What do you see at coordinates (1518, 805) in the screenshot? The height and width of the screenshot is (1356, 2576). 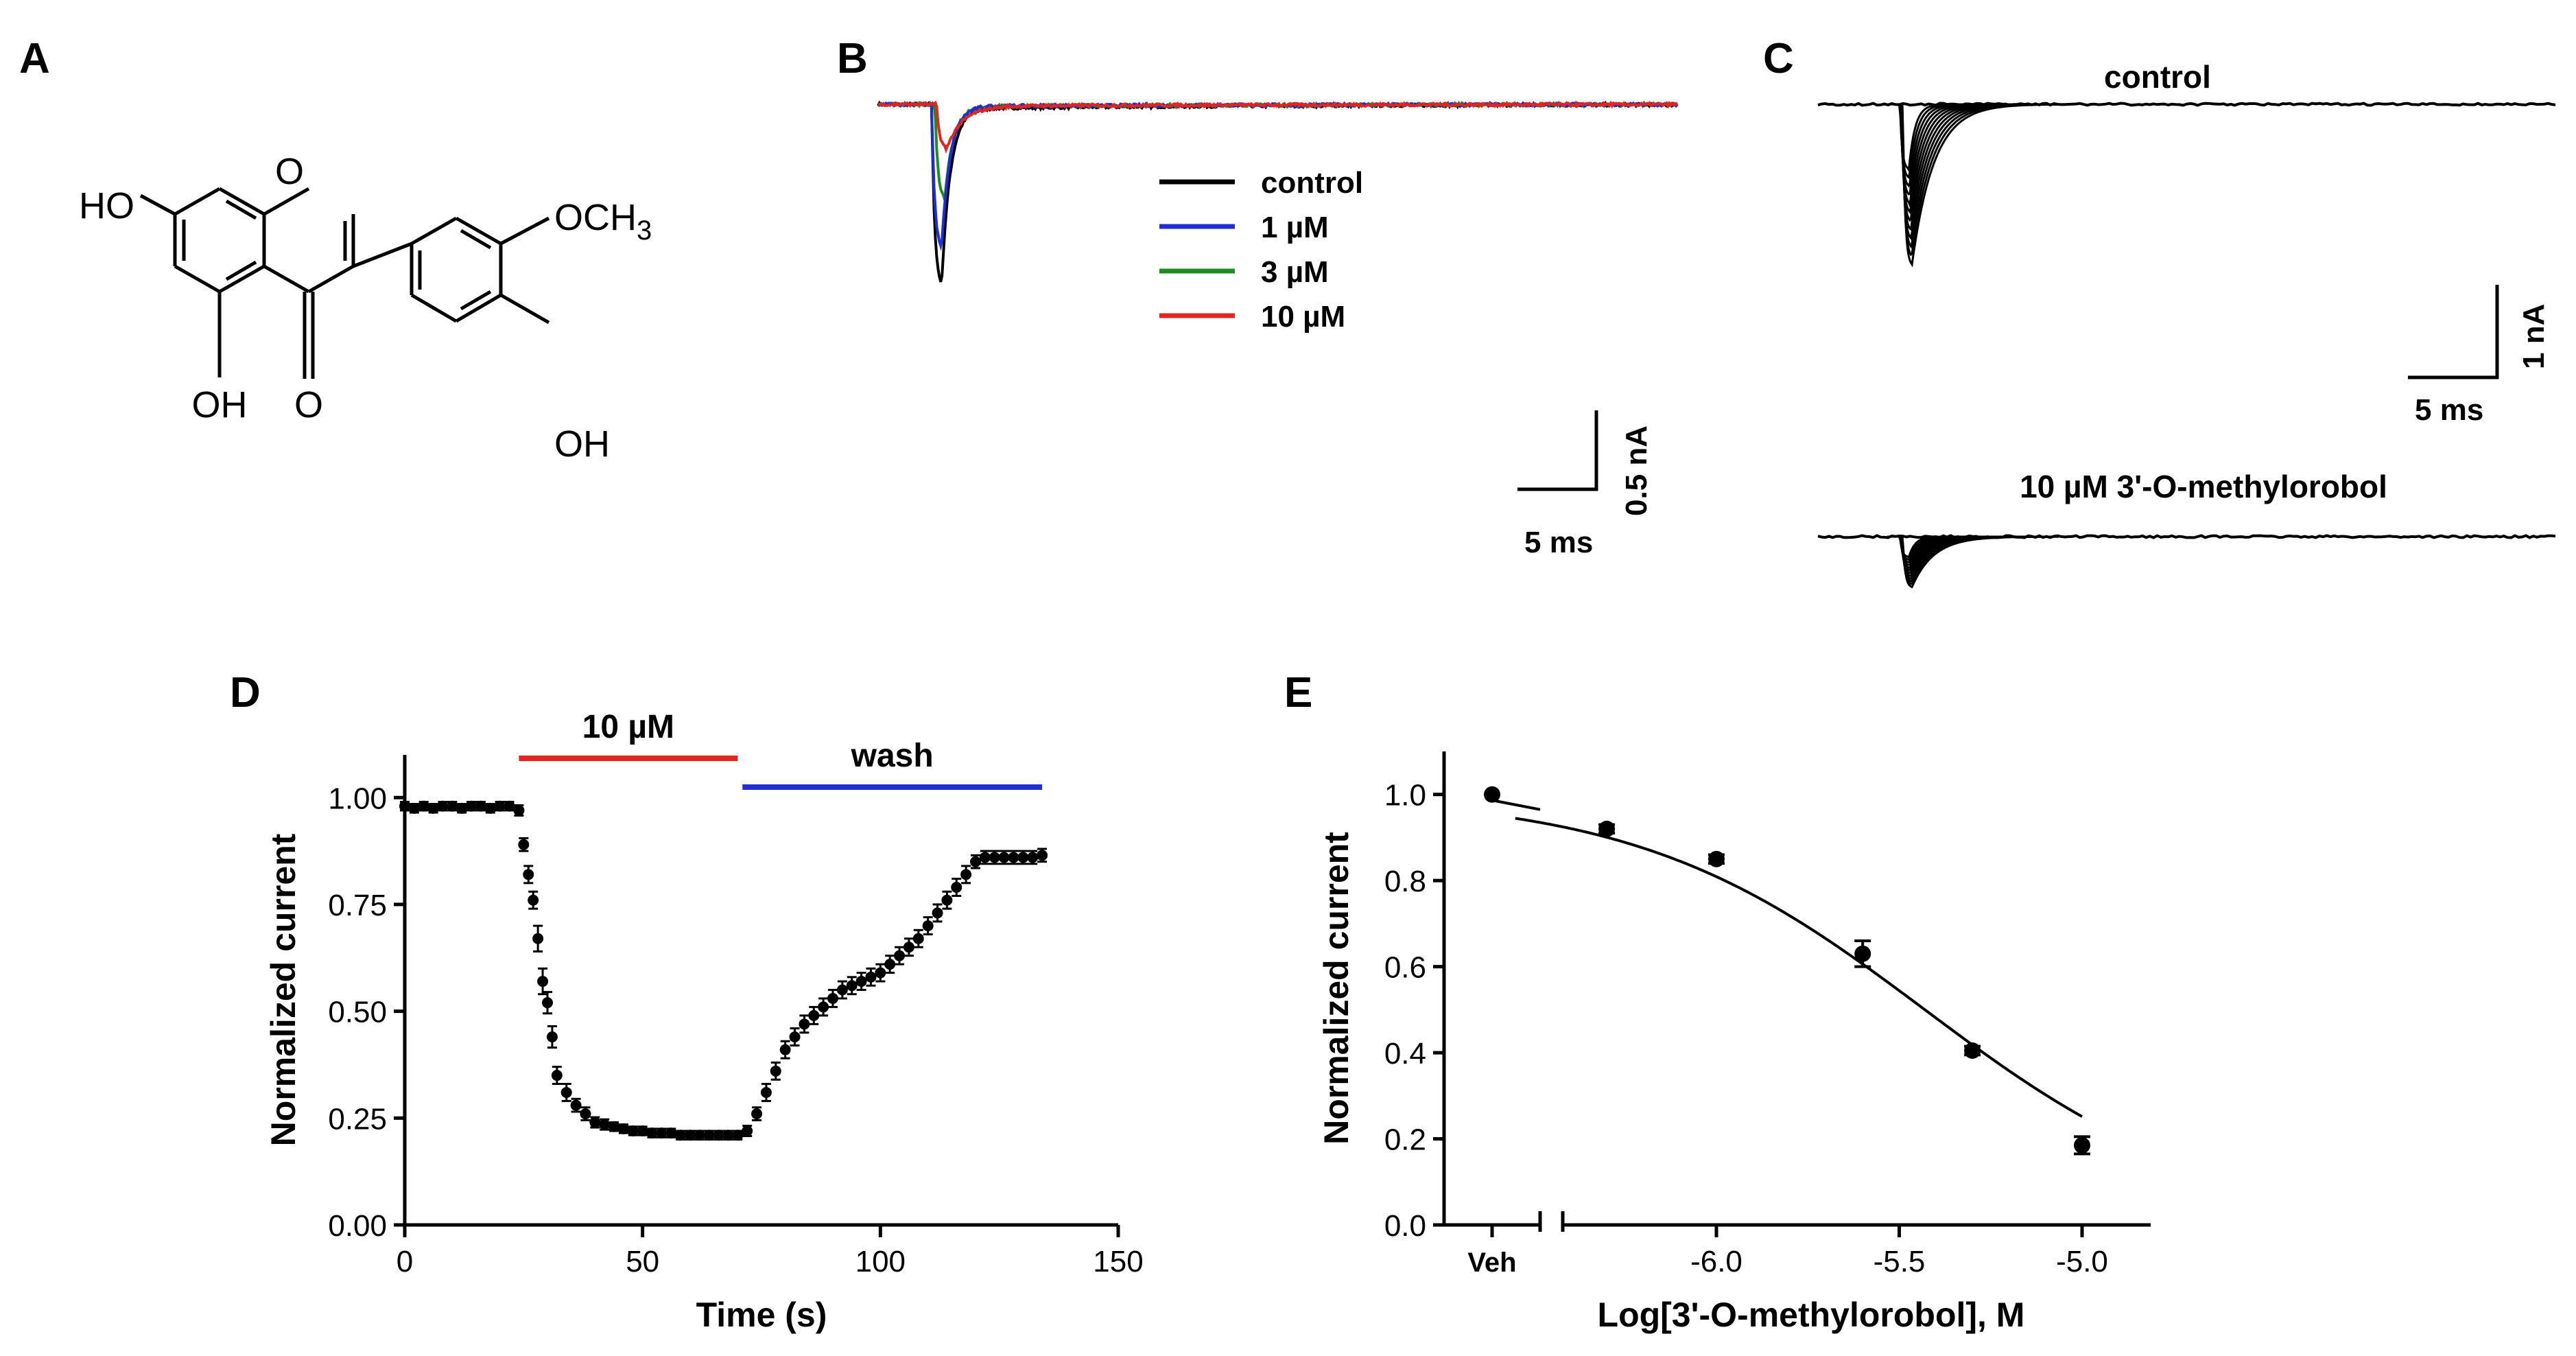 I see `fit-curve-veh-segment` at bounding box center [1518, 805].